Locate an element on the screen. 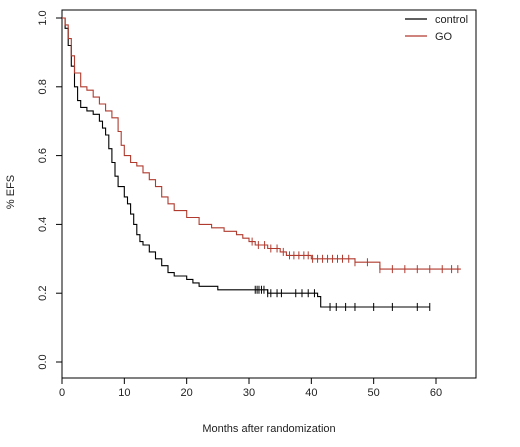 The image size is (520, 447). x-tick-label: 60 is located at coordinates (436, 393).